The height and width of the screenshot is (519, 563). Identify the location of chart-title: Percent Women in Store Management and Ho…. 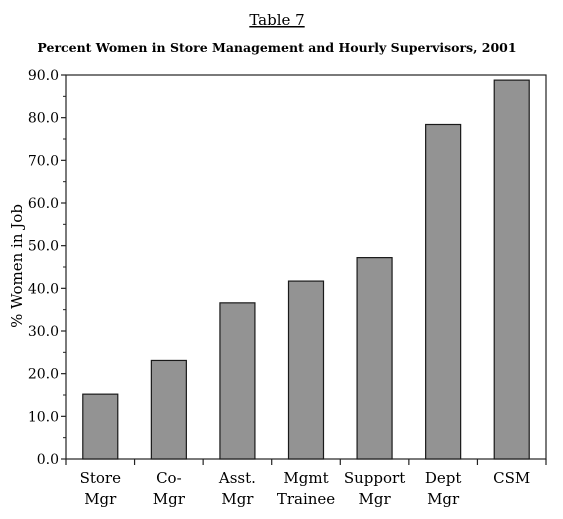
(276, 47).